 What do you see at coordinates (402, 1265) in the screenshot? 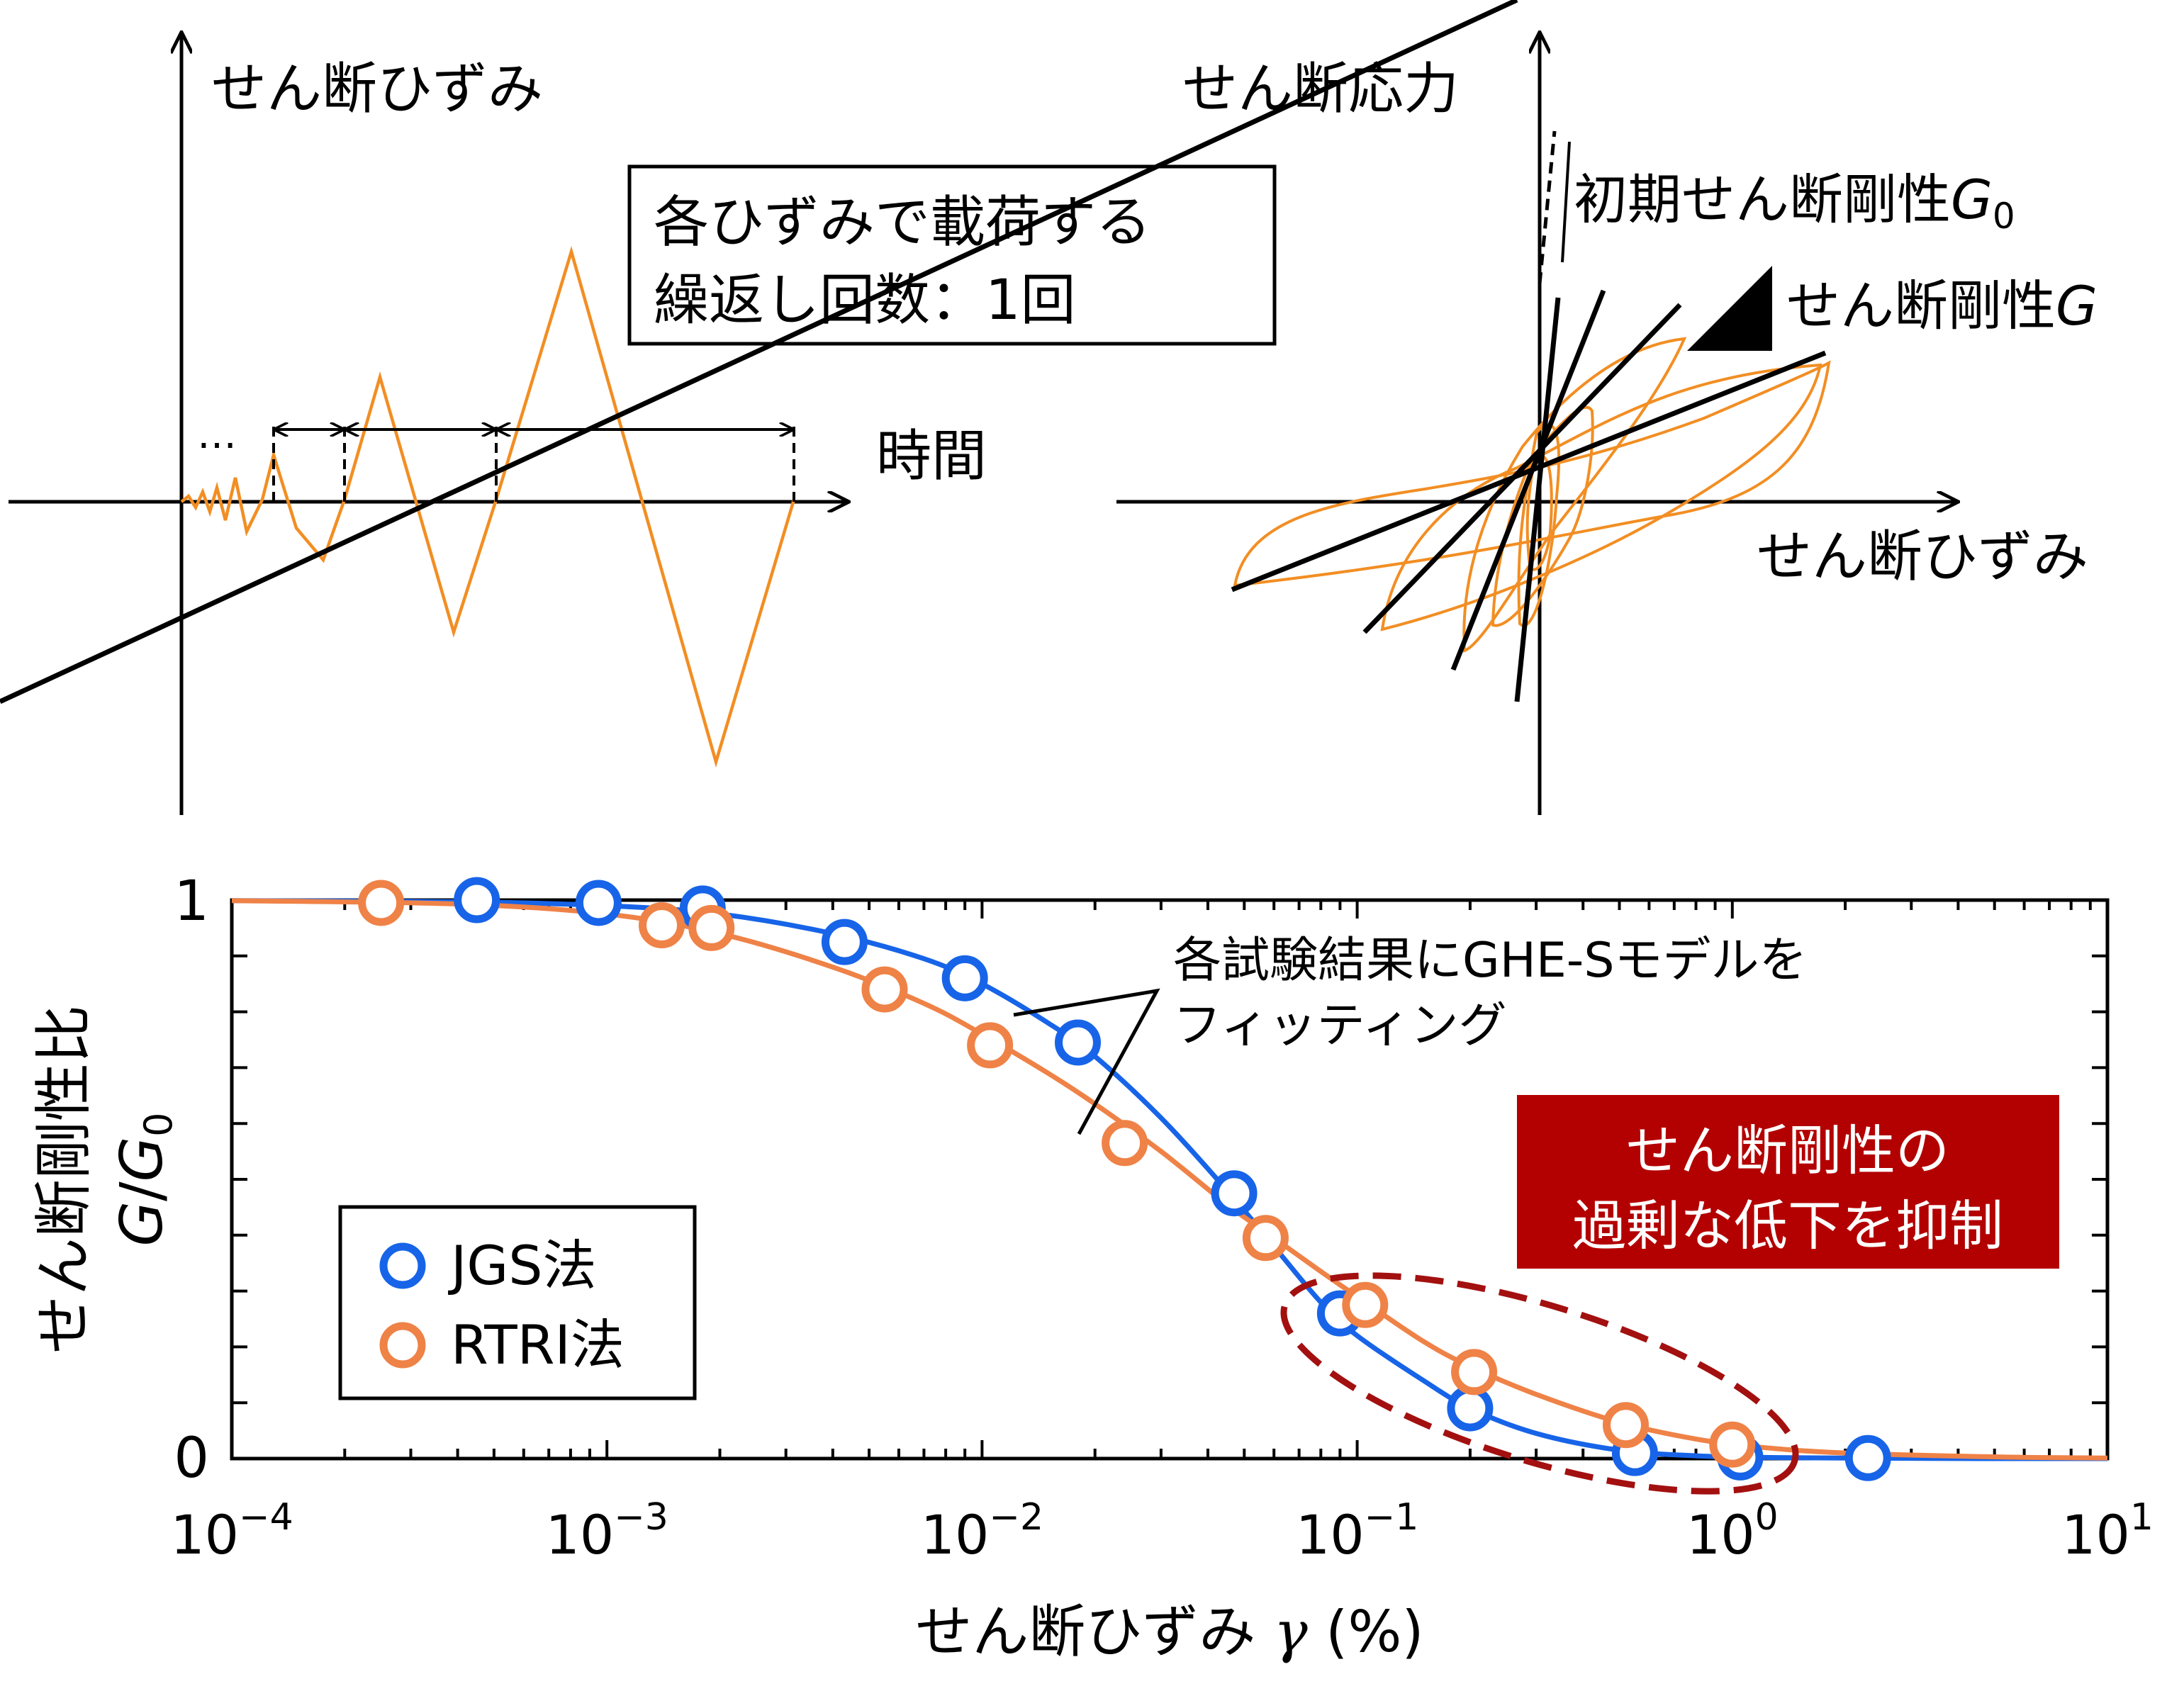
I see `legend-marker-jgs` at bounding box center [402, 1265].